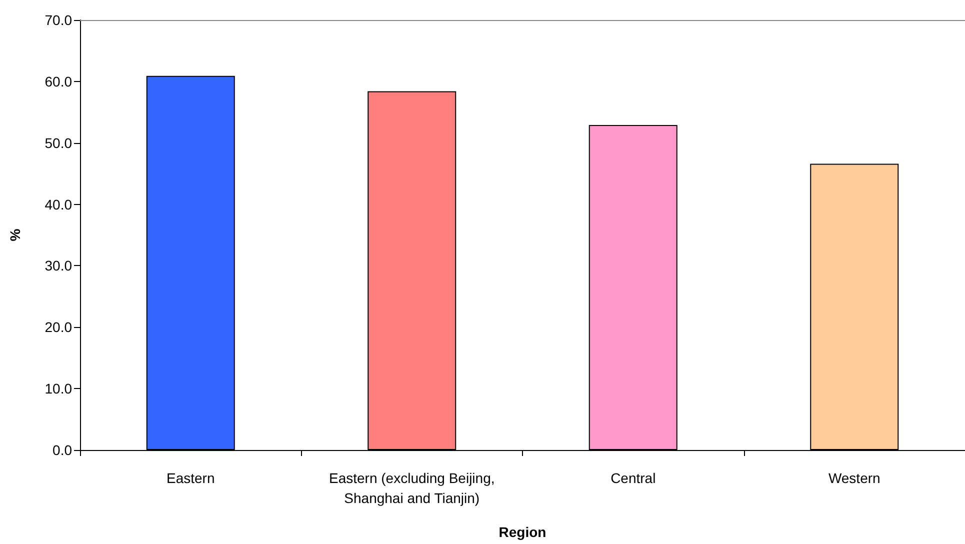 This screenshot has width=965, height=544. Describe the element at coordinates (58, 388) in the screenshot. I see `y-tick-label: 10.0` at that location.